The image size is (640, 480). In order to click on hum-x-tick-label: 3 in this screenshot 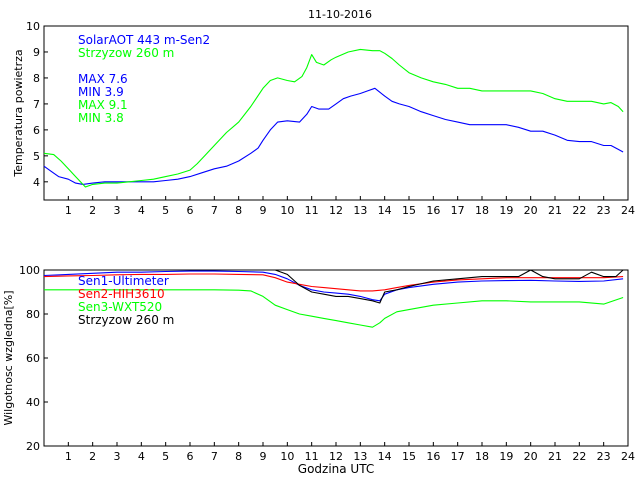, I will do `click(117, 456)`.